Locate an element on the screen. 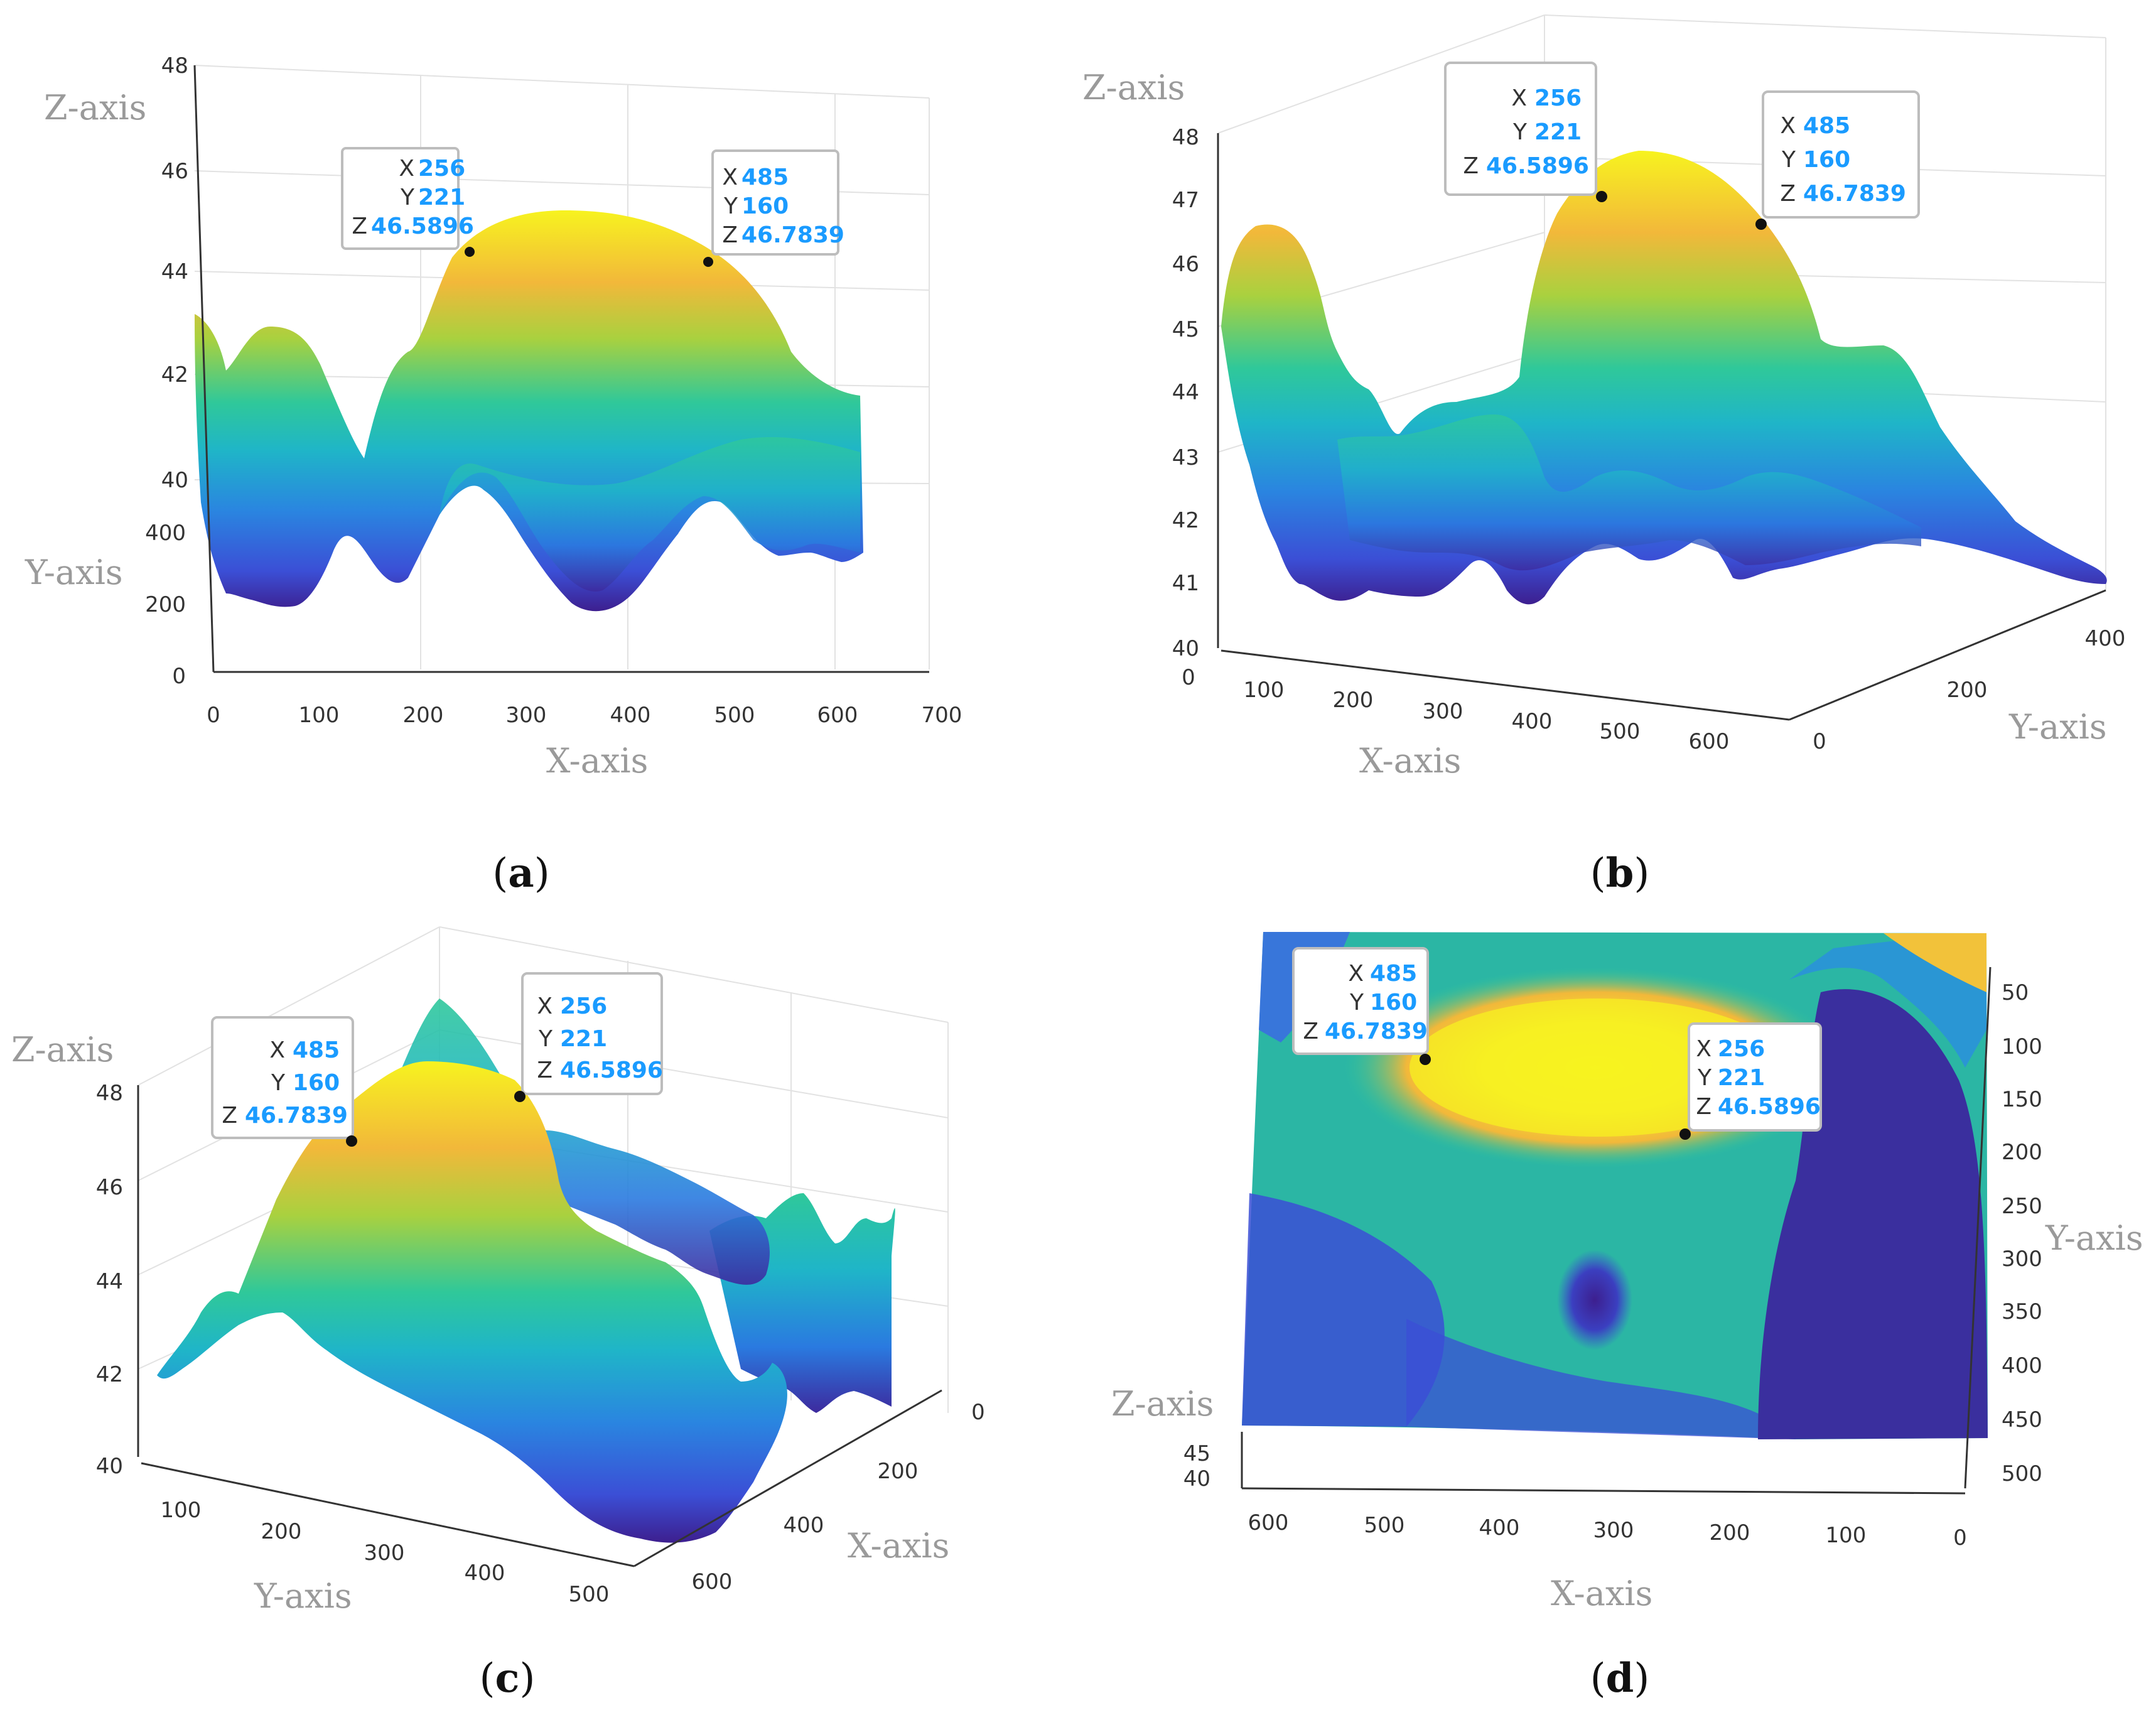  panel-c-y-ticks: 100 200 300 400 500 is located at coordinates (385, 1552).